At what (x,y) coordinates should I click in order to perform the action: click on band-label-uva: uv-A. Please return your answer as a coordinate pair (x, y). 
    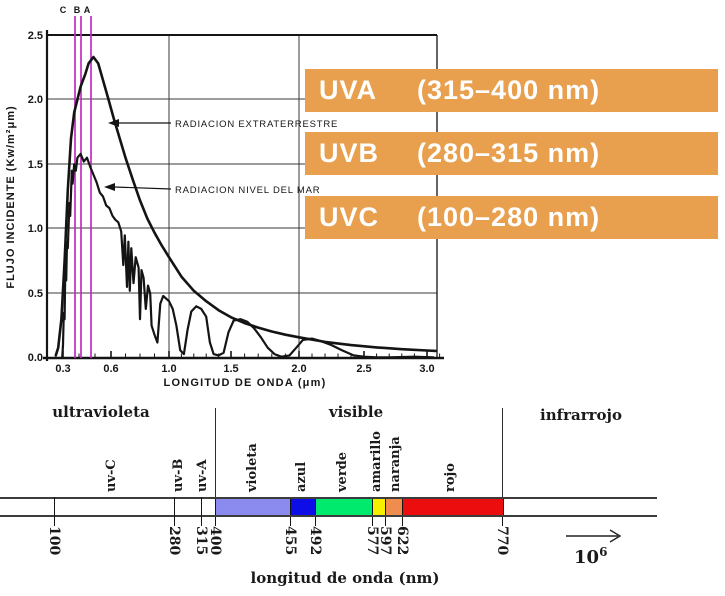
    Looking at the image, I should click on (202, 476).